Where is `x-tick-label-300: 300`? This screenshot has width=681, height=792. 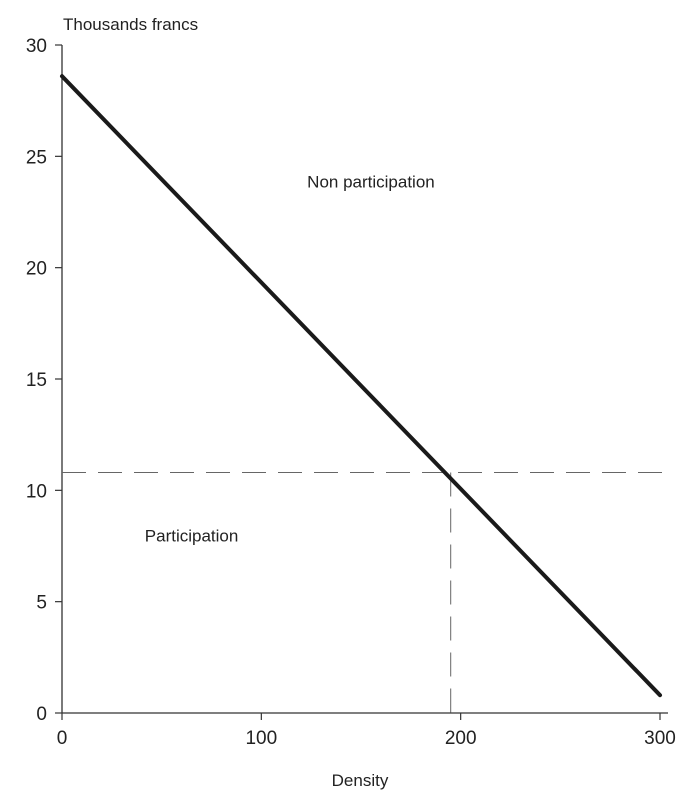 x-tick-label-300: 300 is located at coordinates (660, 738).